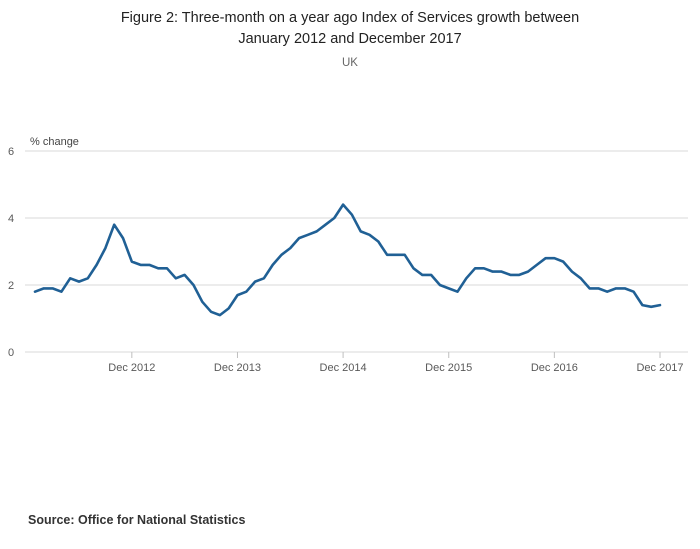 The image size is (700, 549). What do you see at coordinates (237, 368) in the screenshot?
I see `x-tick-label: Dec 2013` at bounding box center [237, 368].